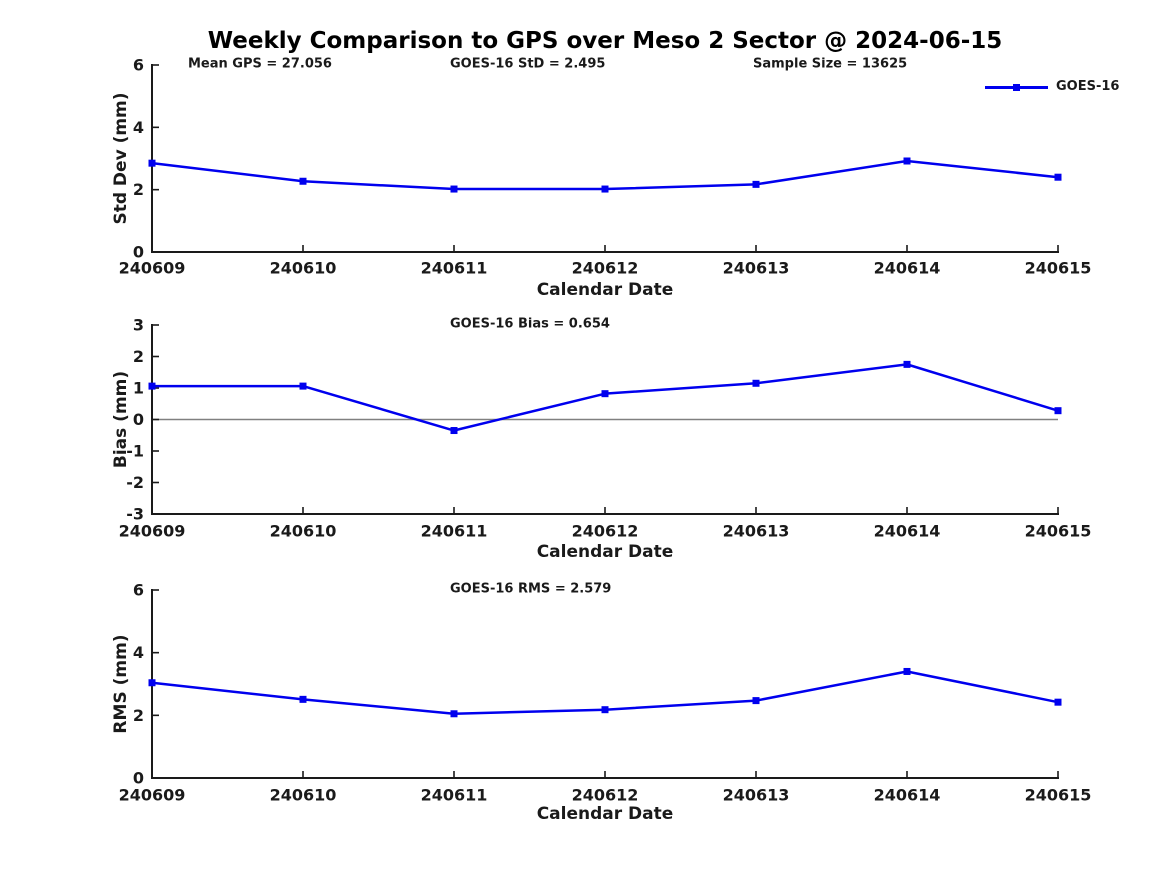 This screenshot has width=1167, height=875. What do you see at coordinates (135, 514) in the screenshot?
I see `y-tick-label: -3` at bounding box center [135, 514].